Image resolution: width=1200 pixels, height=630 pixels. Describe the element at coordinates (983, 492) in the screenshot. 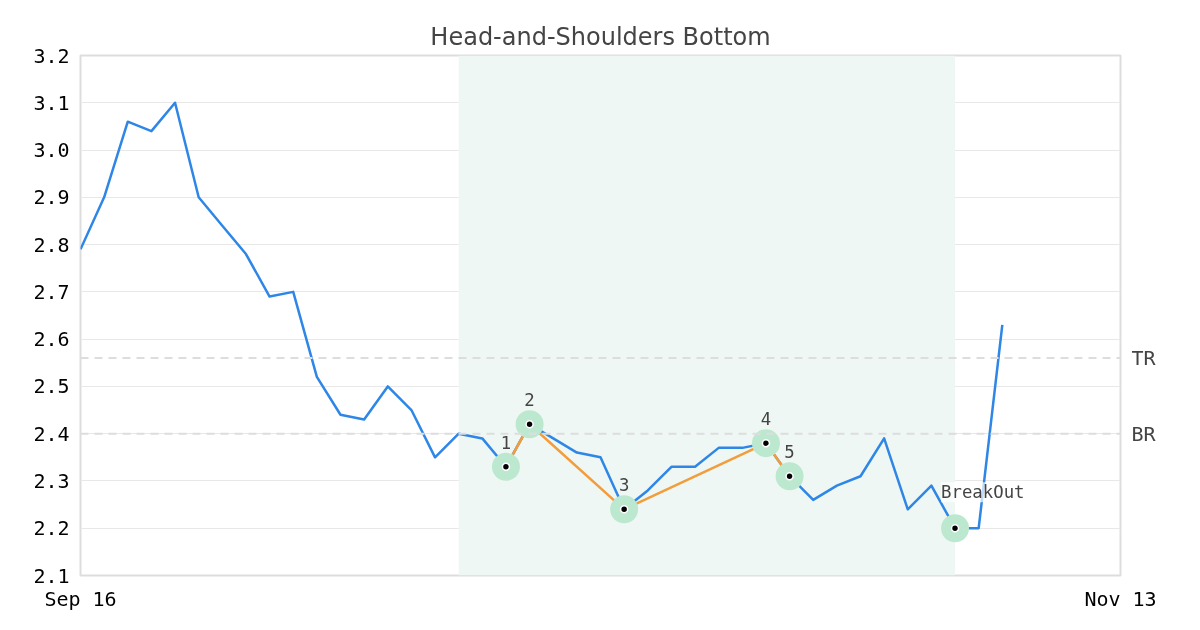

I see `annotation: BreakOut` at that location.